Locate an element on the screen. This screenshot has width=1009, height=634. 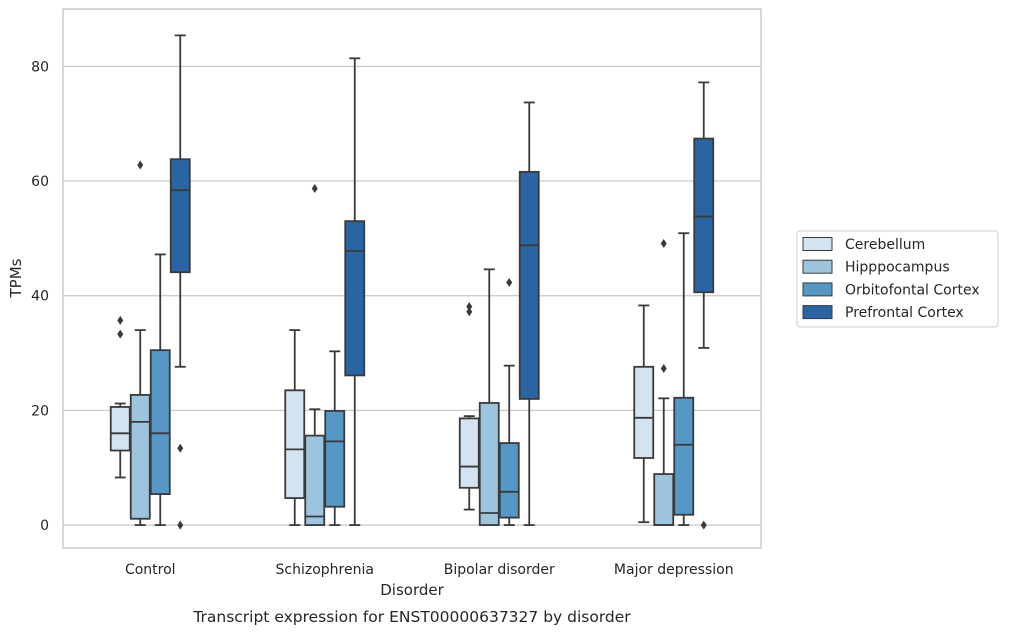
y-tick-label: 40 is located at coordinates (40, 297).